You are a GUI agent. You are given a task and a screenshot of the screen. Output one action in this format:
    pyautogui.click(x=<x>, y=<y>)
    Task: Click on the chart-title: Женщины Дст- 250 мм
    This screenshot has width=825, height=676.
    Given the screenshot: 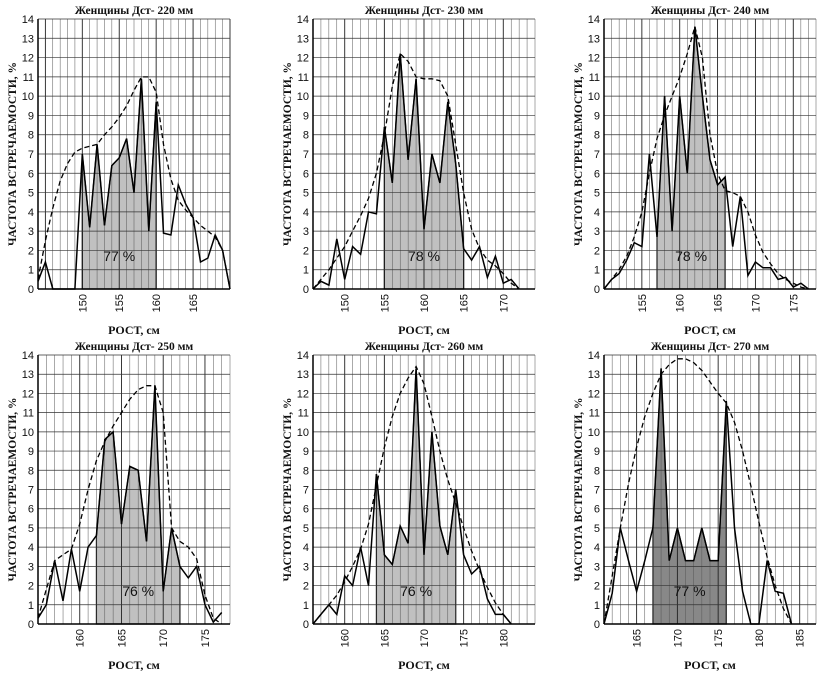 What is the action you would take?
    pyautogui.click(x=134, y=347)
    